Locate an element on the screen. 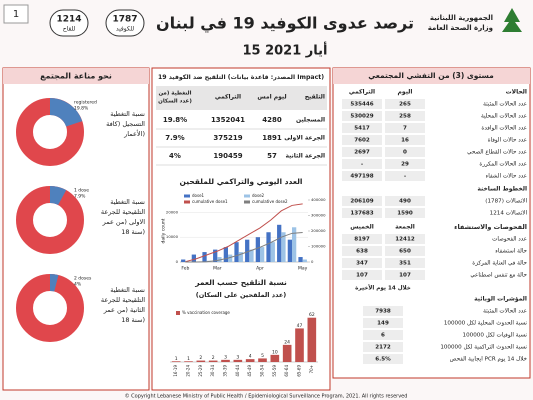 The height and width of the screenshot is (400, 533). table-cell: نسبة الحدوث التراكمية لكل 100000 is located at coordinates (483, 347).